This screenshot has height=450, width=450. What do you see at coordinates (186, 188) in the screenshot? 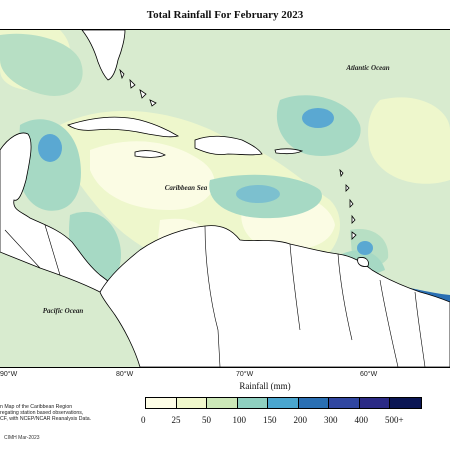
I see `caribbean-sea-label: Caribbean Sea` at bounding box center [186, 188].